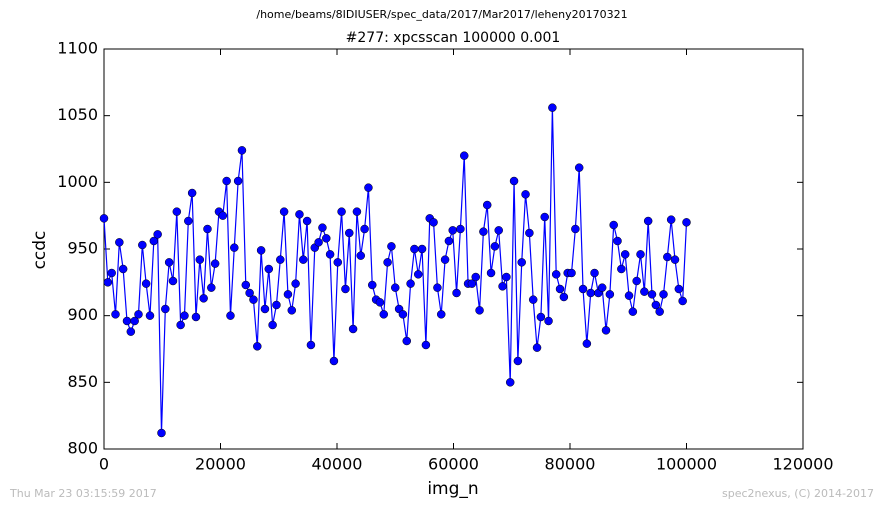  Describe the element at coordinates (453, 38) in the screenshot. I see `chart-title: #277: xpcsscan 100000 0.001` at that location.